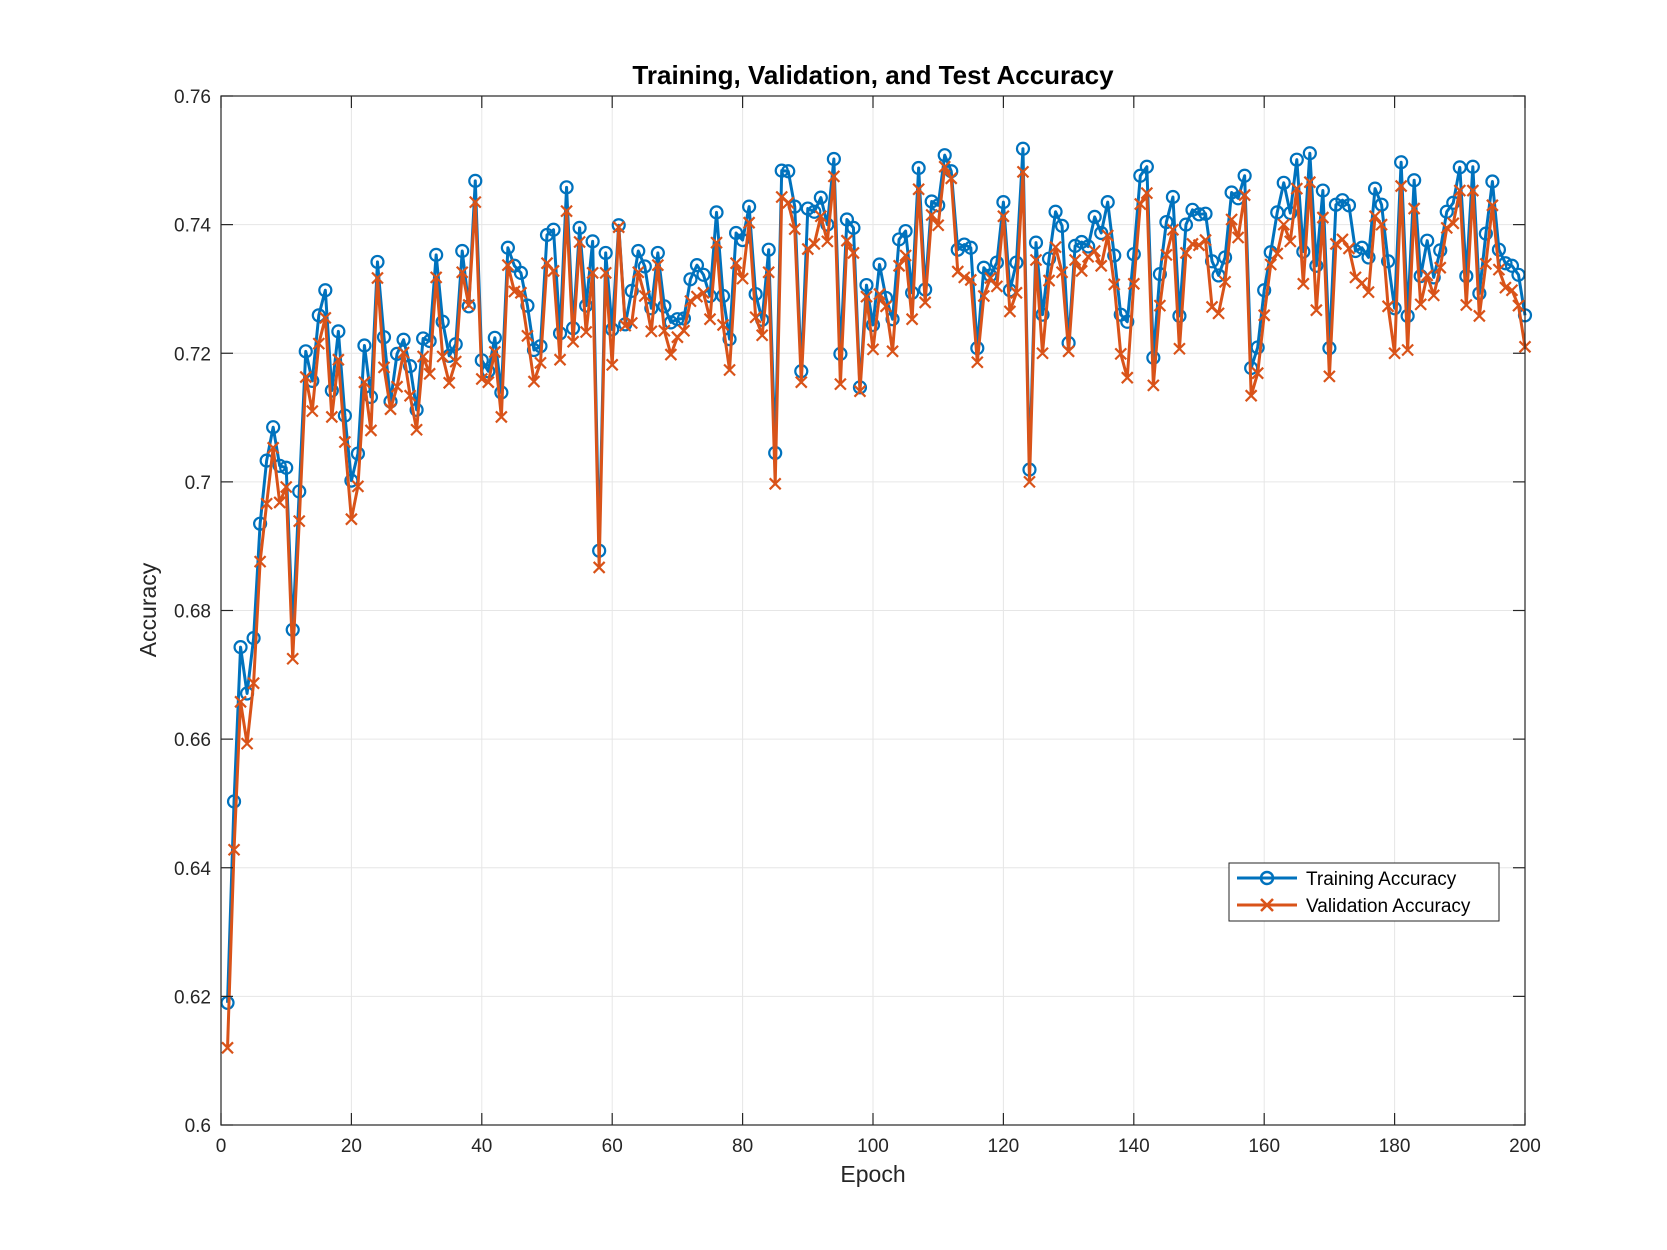 The image size is (1667, 1250). Describe the element at coordinates (1395, 1146) in the screenshot. I see `x-tick-label: 180` at that location.